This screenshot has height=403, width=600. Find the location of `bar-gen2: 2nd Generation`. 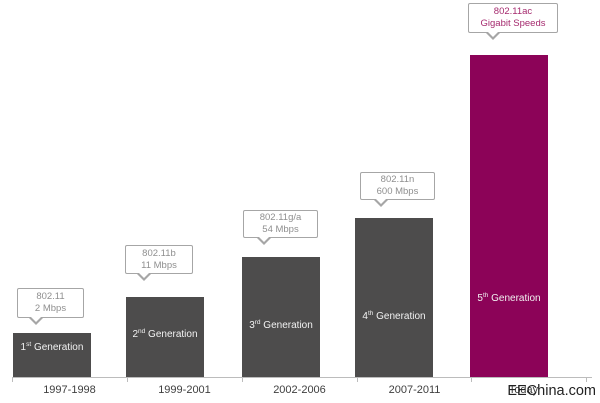

bar-gen2: 2nd Generation is located at coordinates (165, 337).